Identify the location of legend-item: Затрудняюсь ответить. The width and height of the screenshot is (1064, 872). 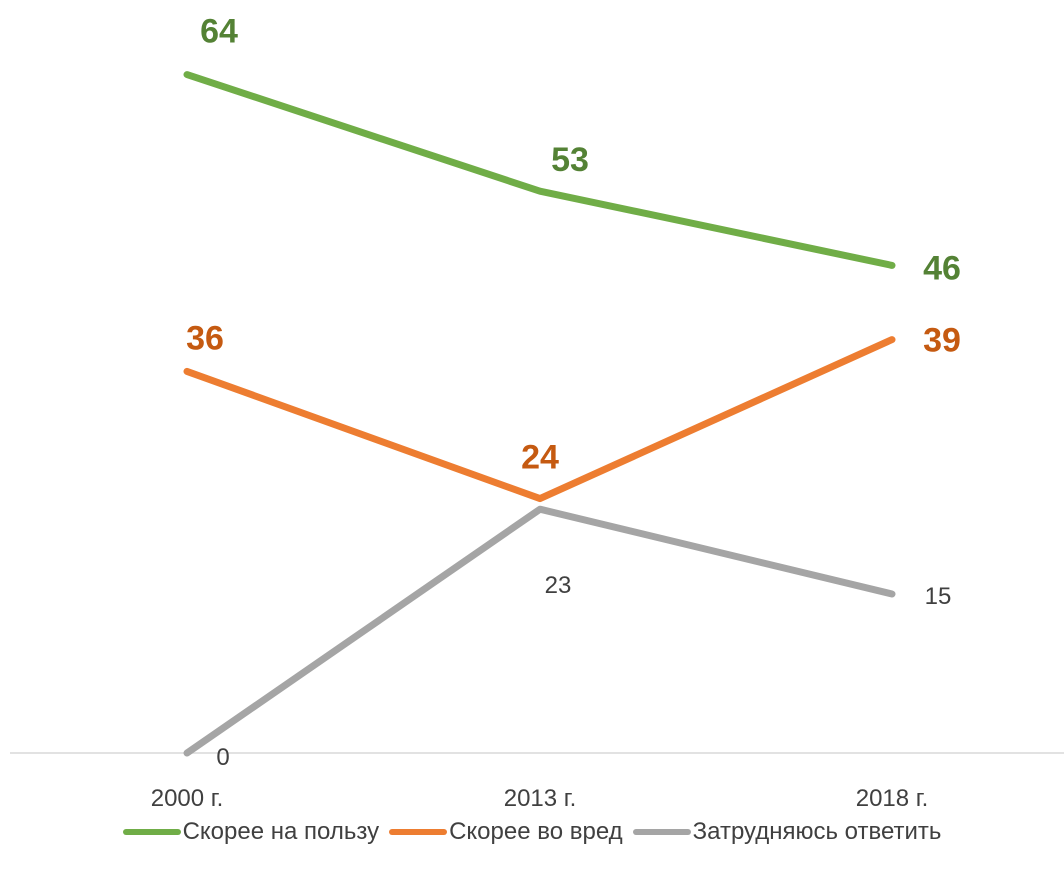
(787, 832).